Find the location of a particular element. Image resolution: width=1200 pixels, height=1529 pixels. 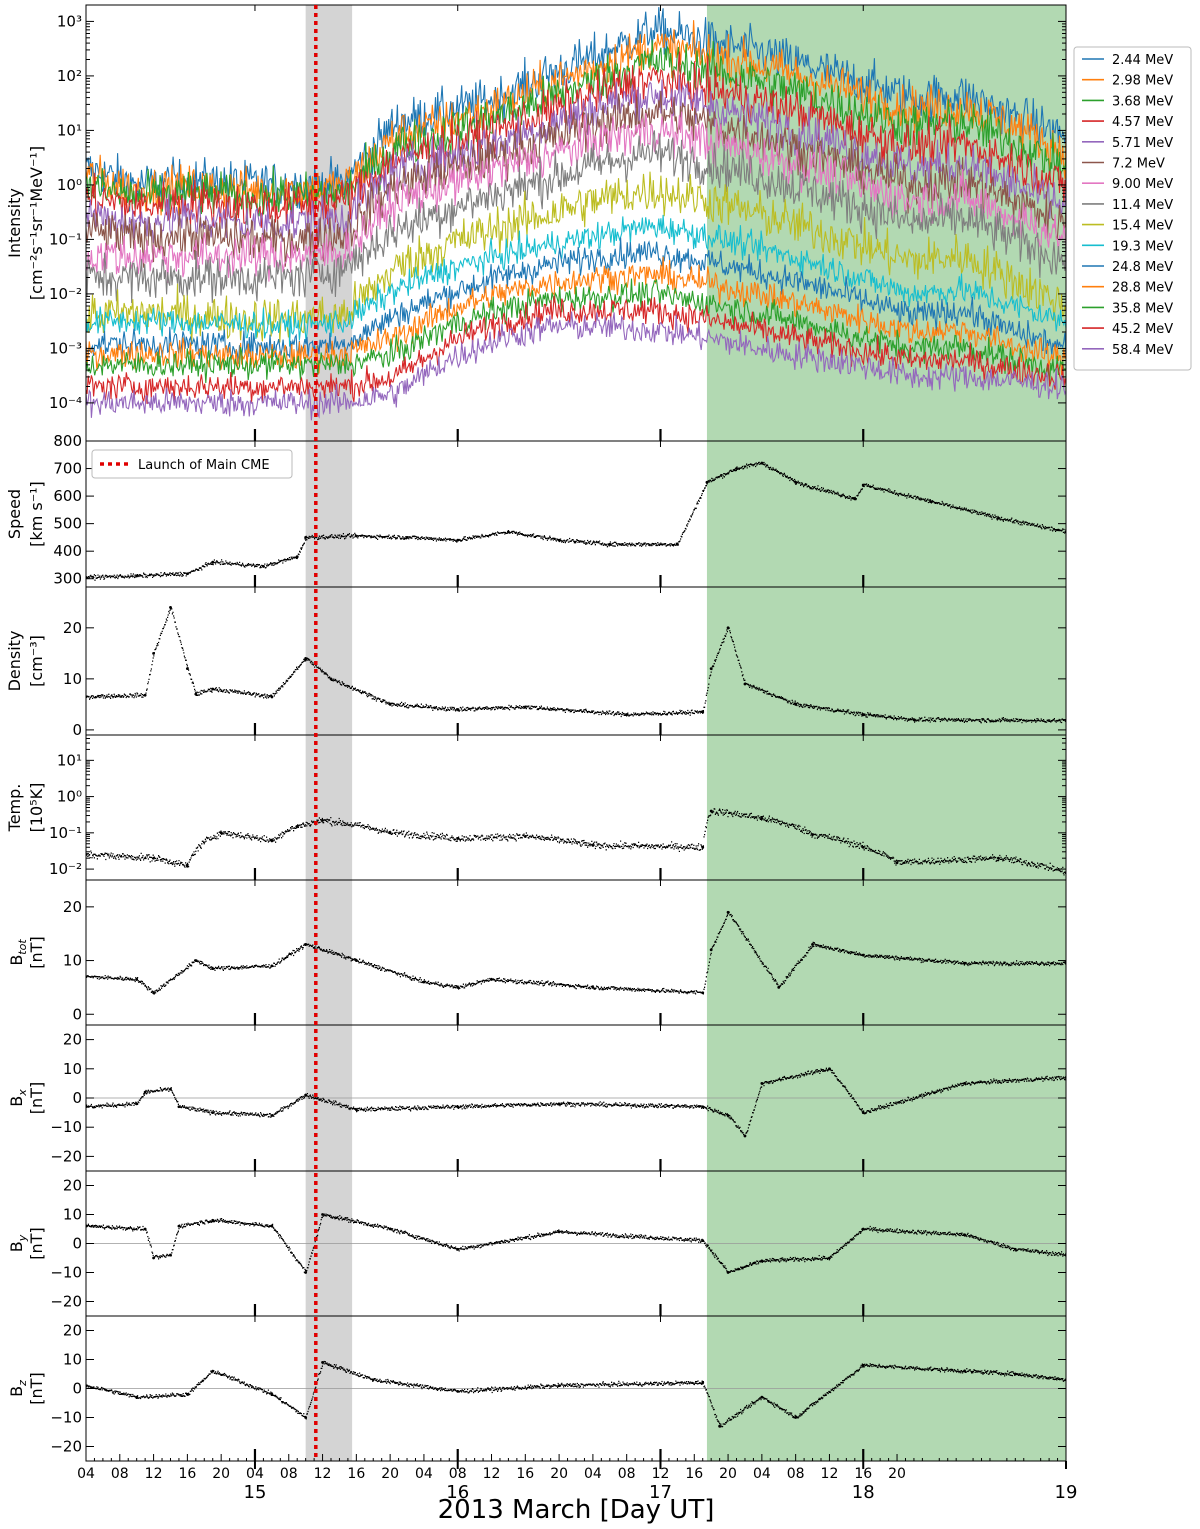

series-line-4-57-MeV is located at coordinates (576, 139).